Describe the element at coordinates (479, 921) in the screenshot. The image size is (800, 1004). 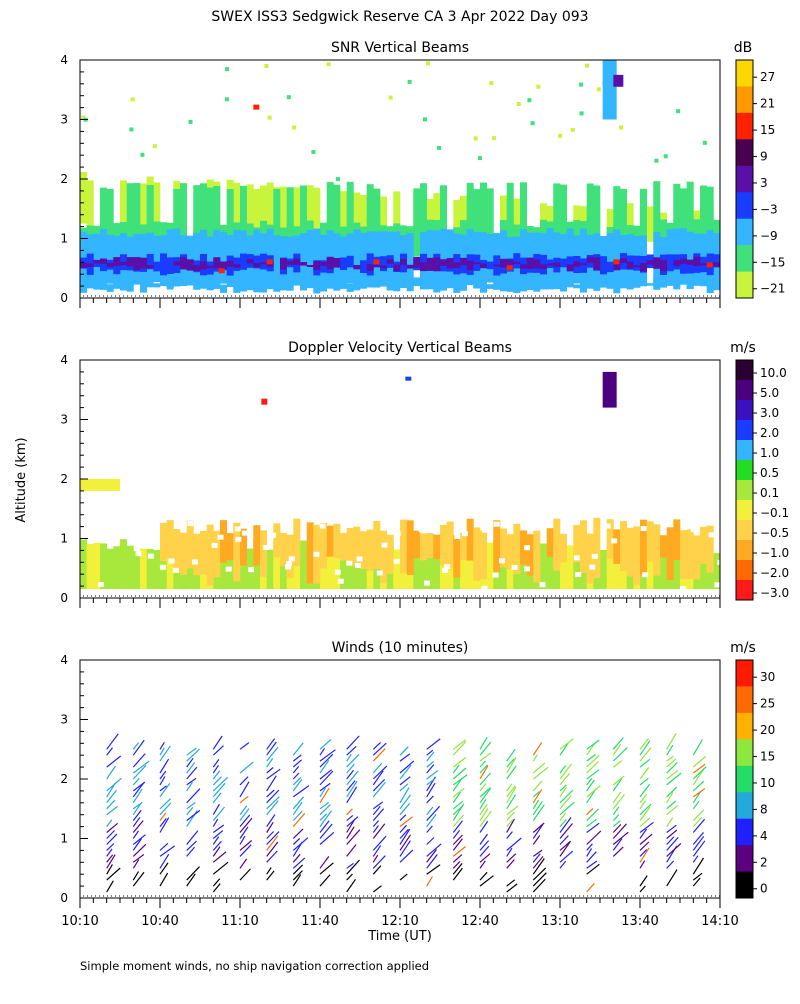
I see `x-tick-label: 12:40` at that location.